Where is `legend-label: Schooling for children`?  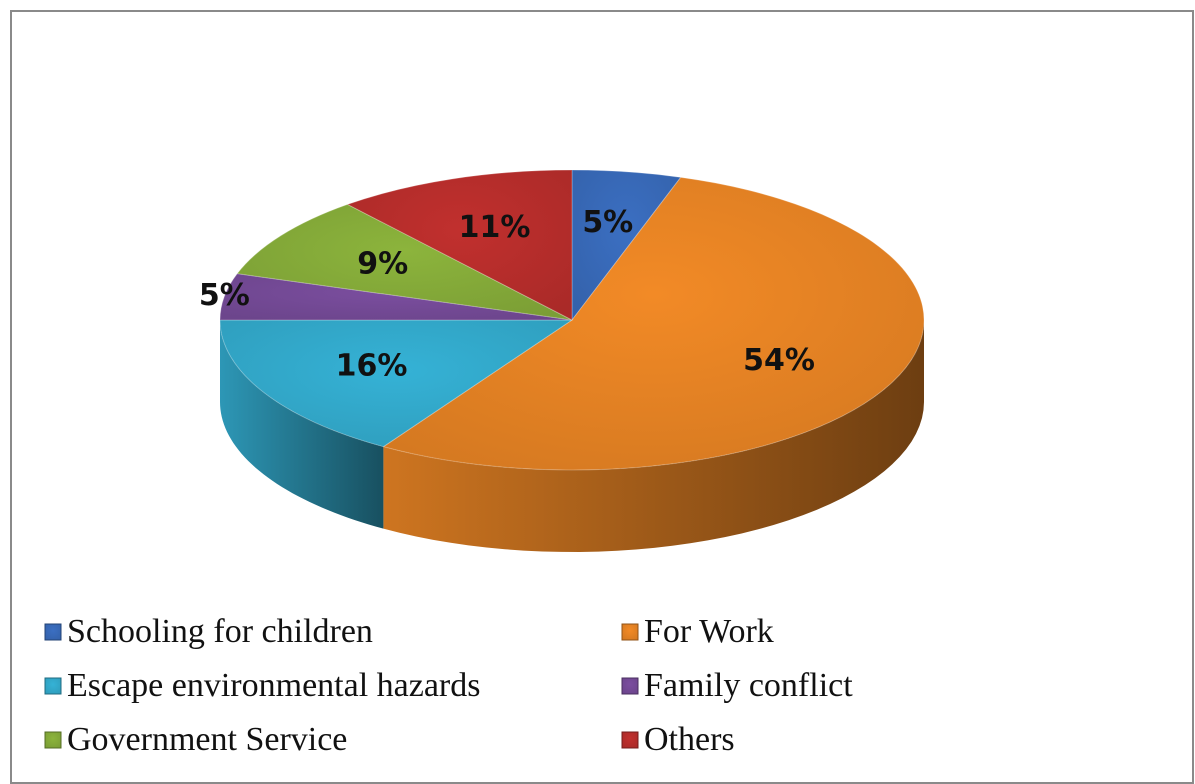 legend-label: Schooling for children is located at coordinates (220, 631).